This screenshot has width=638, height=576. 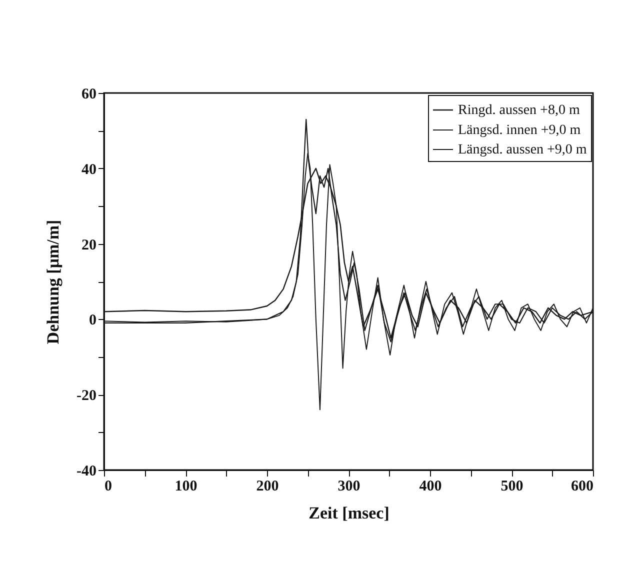 I want to click on legend-label: Ringd. aussen +8,0 m, so click(x=519, y=110).